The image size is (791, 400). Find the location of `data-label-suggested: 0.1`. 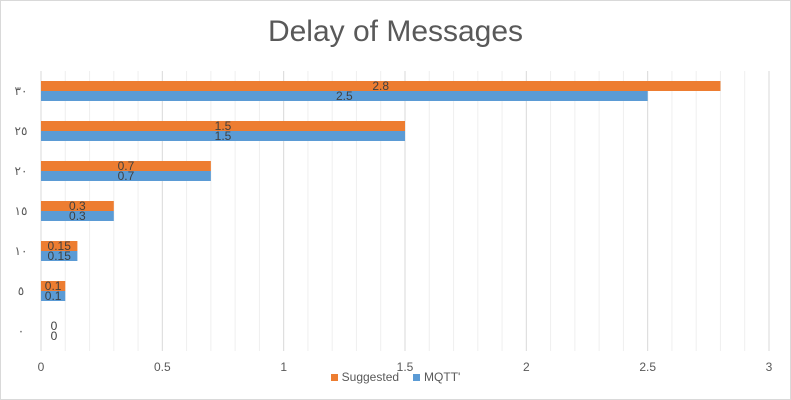

data-label-suggested: 0.1 is located at coordinates (53, 286).